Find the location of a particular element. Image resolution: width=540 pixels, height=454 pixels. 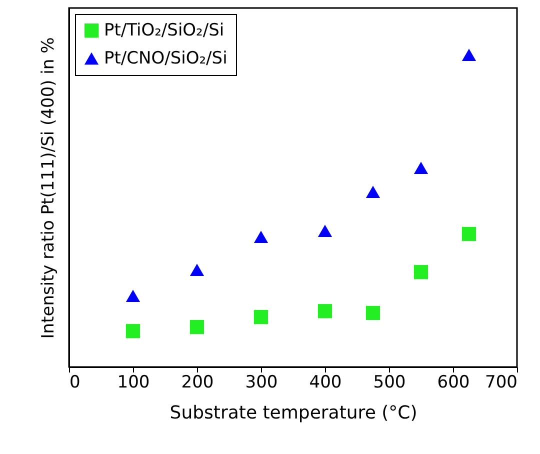

legend-label: Pt/CNO/SiO₂/Si is located at coordinates (166, 58).